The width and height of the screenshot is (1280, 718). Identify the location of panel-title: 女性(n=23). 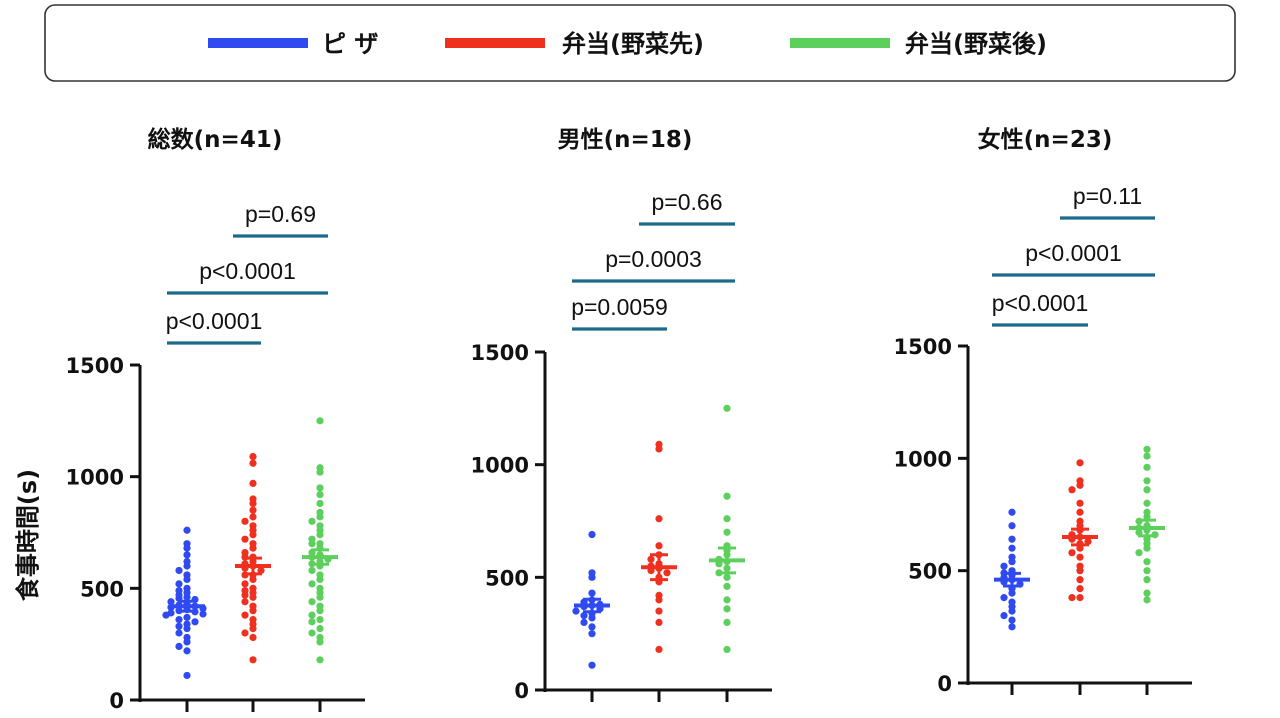
(1045, 139).